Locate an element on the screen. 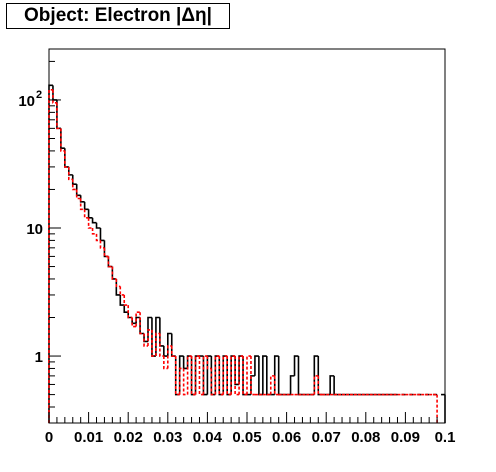 This screenshot has height=472, width=496. x-tick-label: 0.1 is located at coordinates (445, 437).